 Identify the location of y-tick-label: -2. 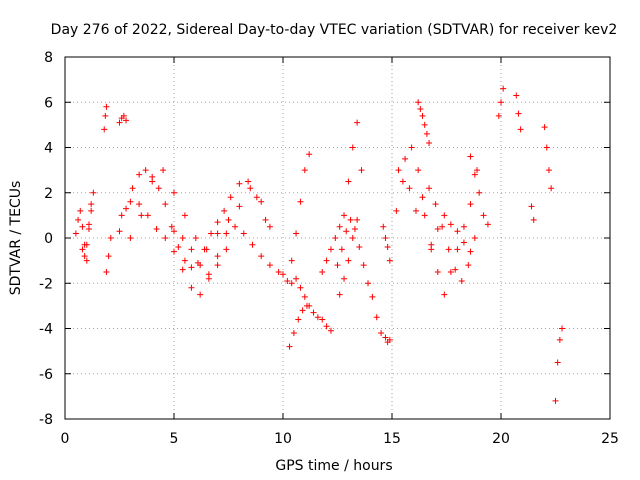
(46, 284).